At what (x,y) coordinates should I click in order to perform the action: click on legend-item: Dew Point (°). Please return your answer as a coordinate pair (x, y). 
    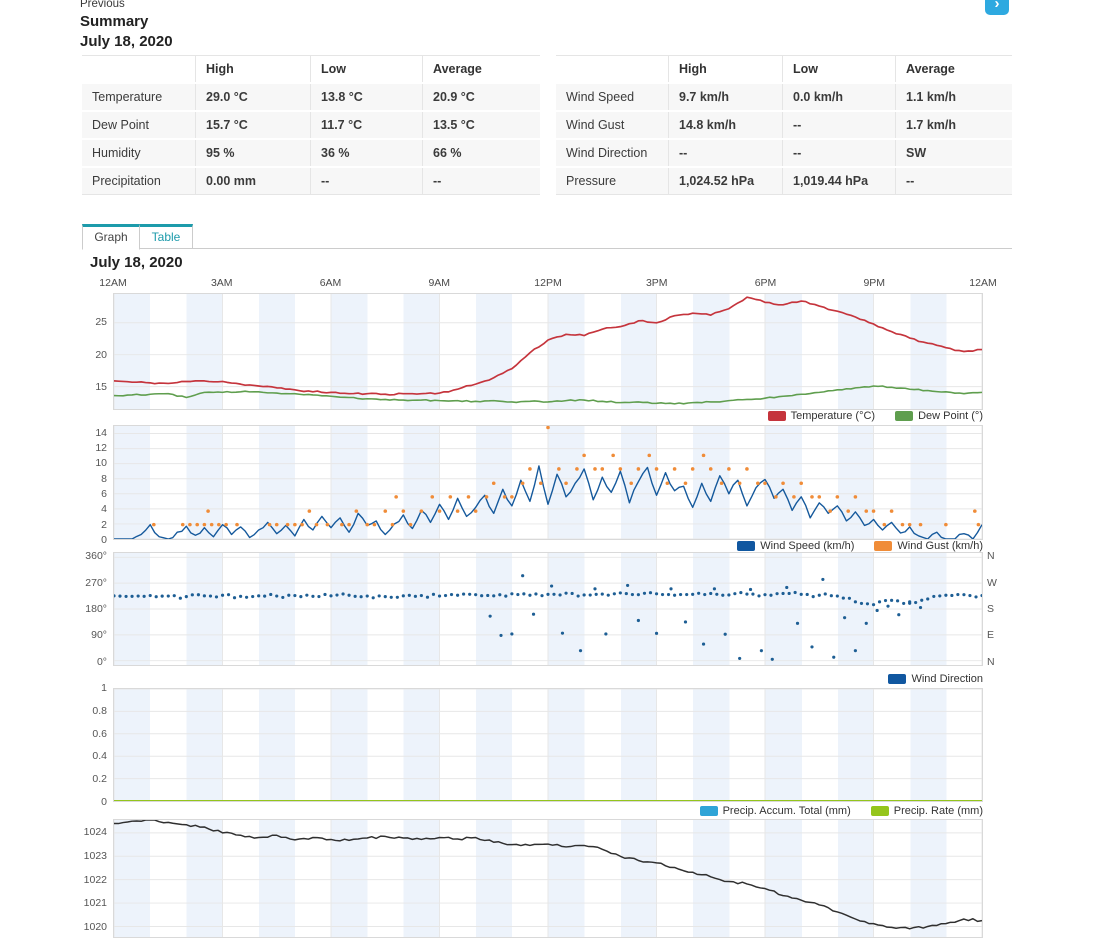
    Looking at the image, I should click on (939, 416).